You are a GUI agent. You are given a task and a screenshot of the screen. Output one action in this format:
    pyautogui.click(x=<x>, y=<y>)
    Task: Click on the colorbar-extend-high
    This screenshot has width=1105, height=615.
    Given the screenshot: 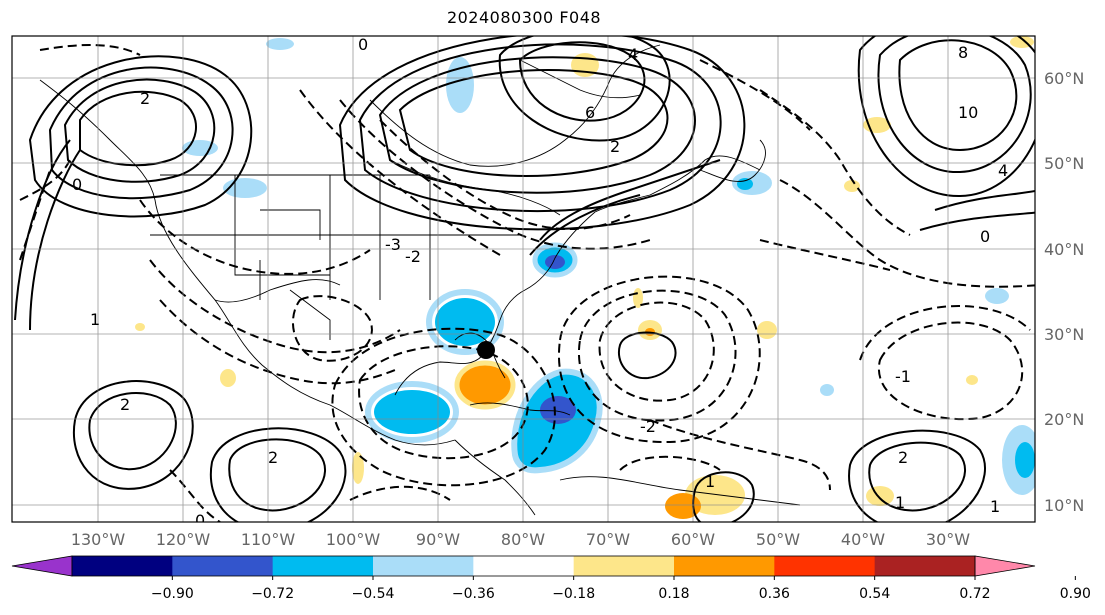 What is the action you would take?
    pyautogui.click(x=1005, y=566)
    